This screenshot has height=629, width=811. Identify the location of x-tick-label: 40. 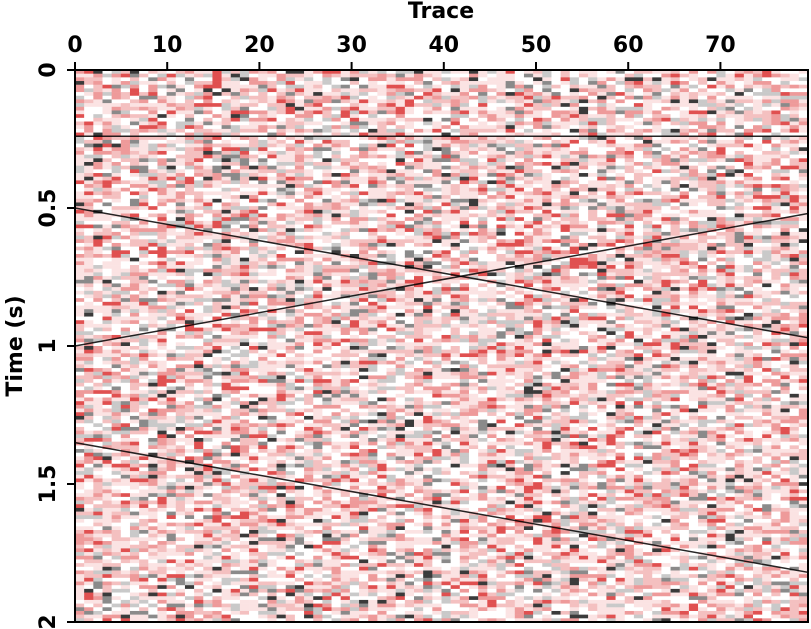
(443, 45).